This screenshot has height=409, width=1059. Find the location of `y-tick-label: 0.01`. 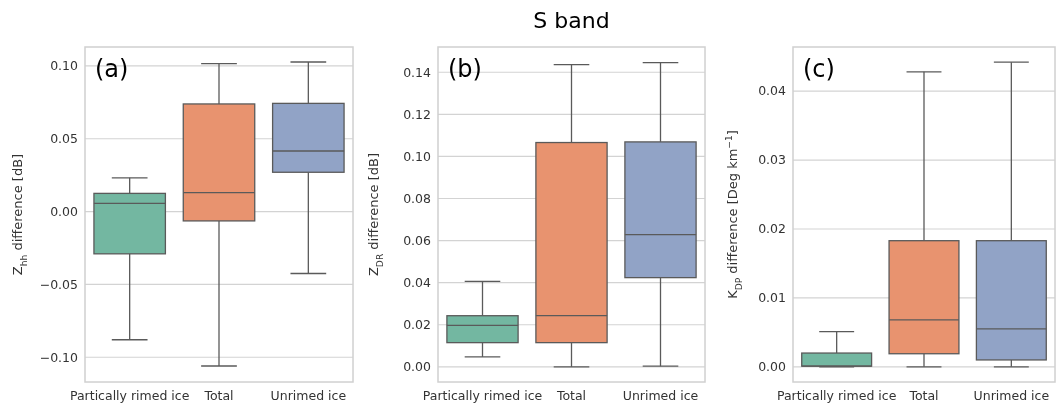

y-tick-label: 0.01 is located at coordinates (772, 298).